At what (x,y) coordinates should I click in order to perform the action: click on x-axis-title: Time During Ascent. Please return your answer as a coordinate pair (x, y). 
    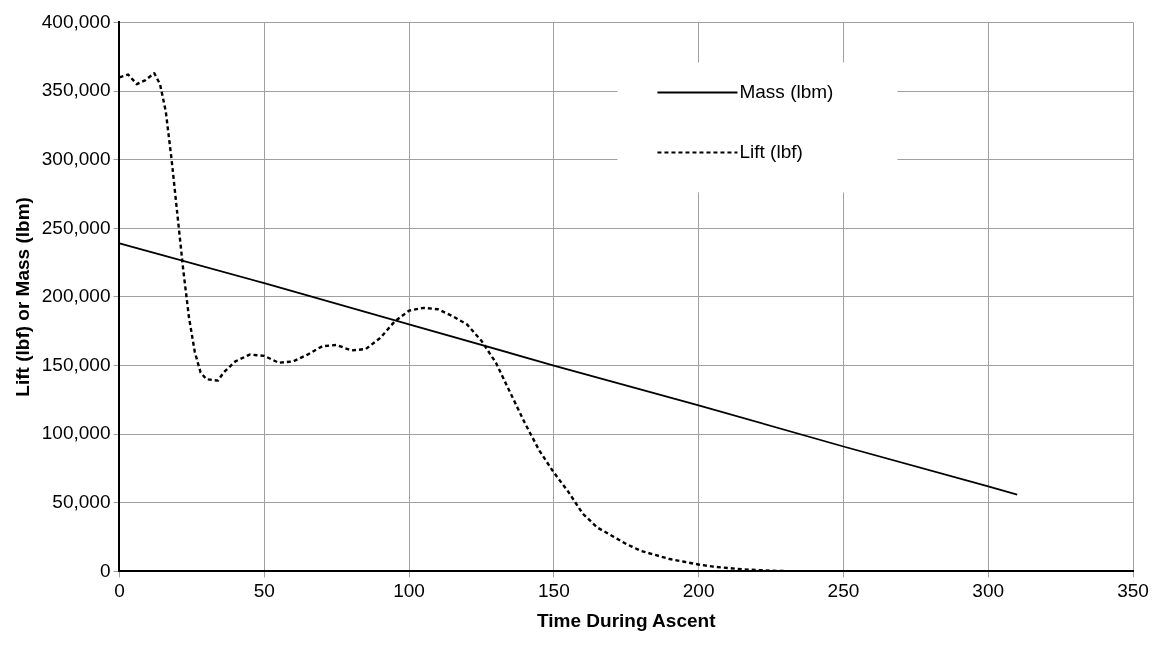
    Looking at the image, I should click on (627, 620).